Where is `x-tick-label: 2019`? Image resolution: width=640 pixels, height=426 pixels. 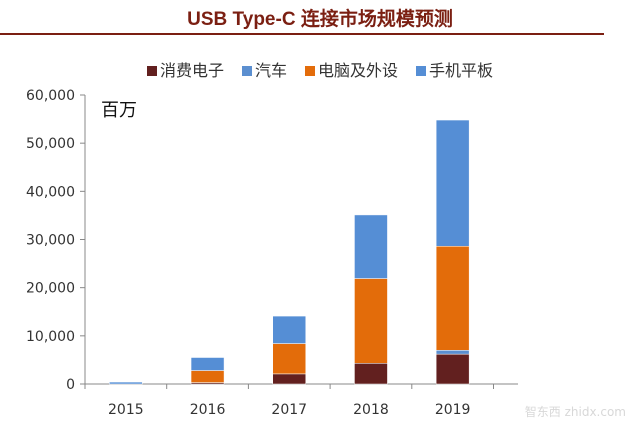 x-tick-label: 2019 is located at coordinates (453, 410).